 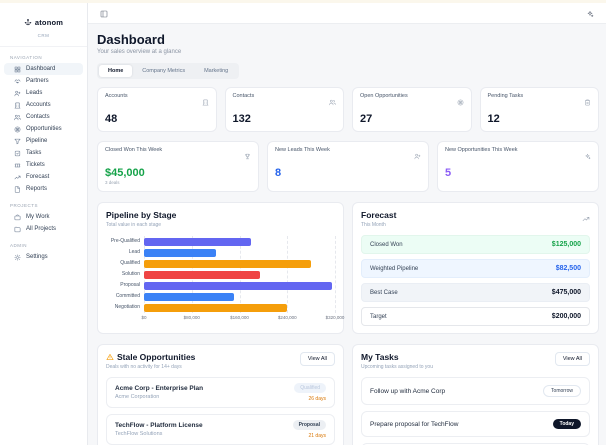 I want to click on sidebar-item-pipeline: Pipeline, so click(x=43, y=141).